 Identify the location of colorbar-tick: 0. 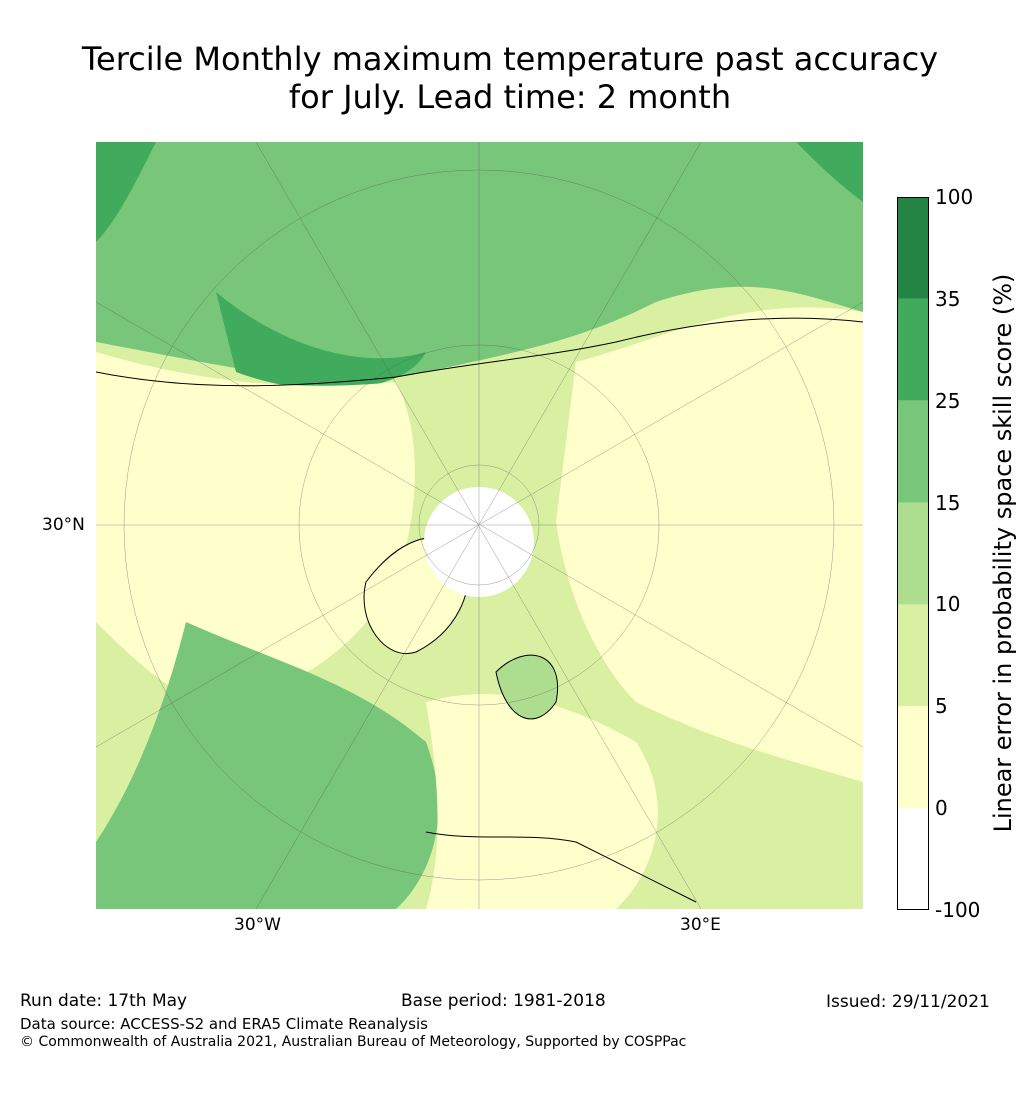
(941, 808).